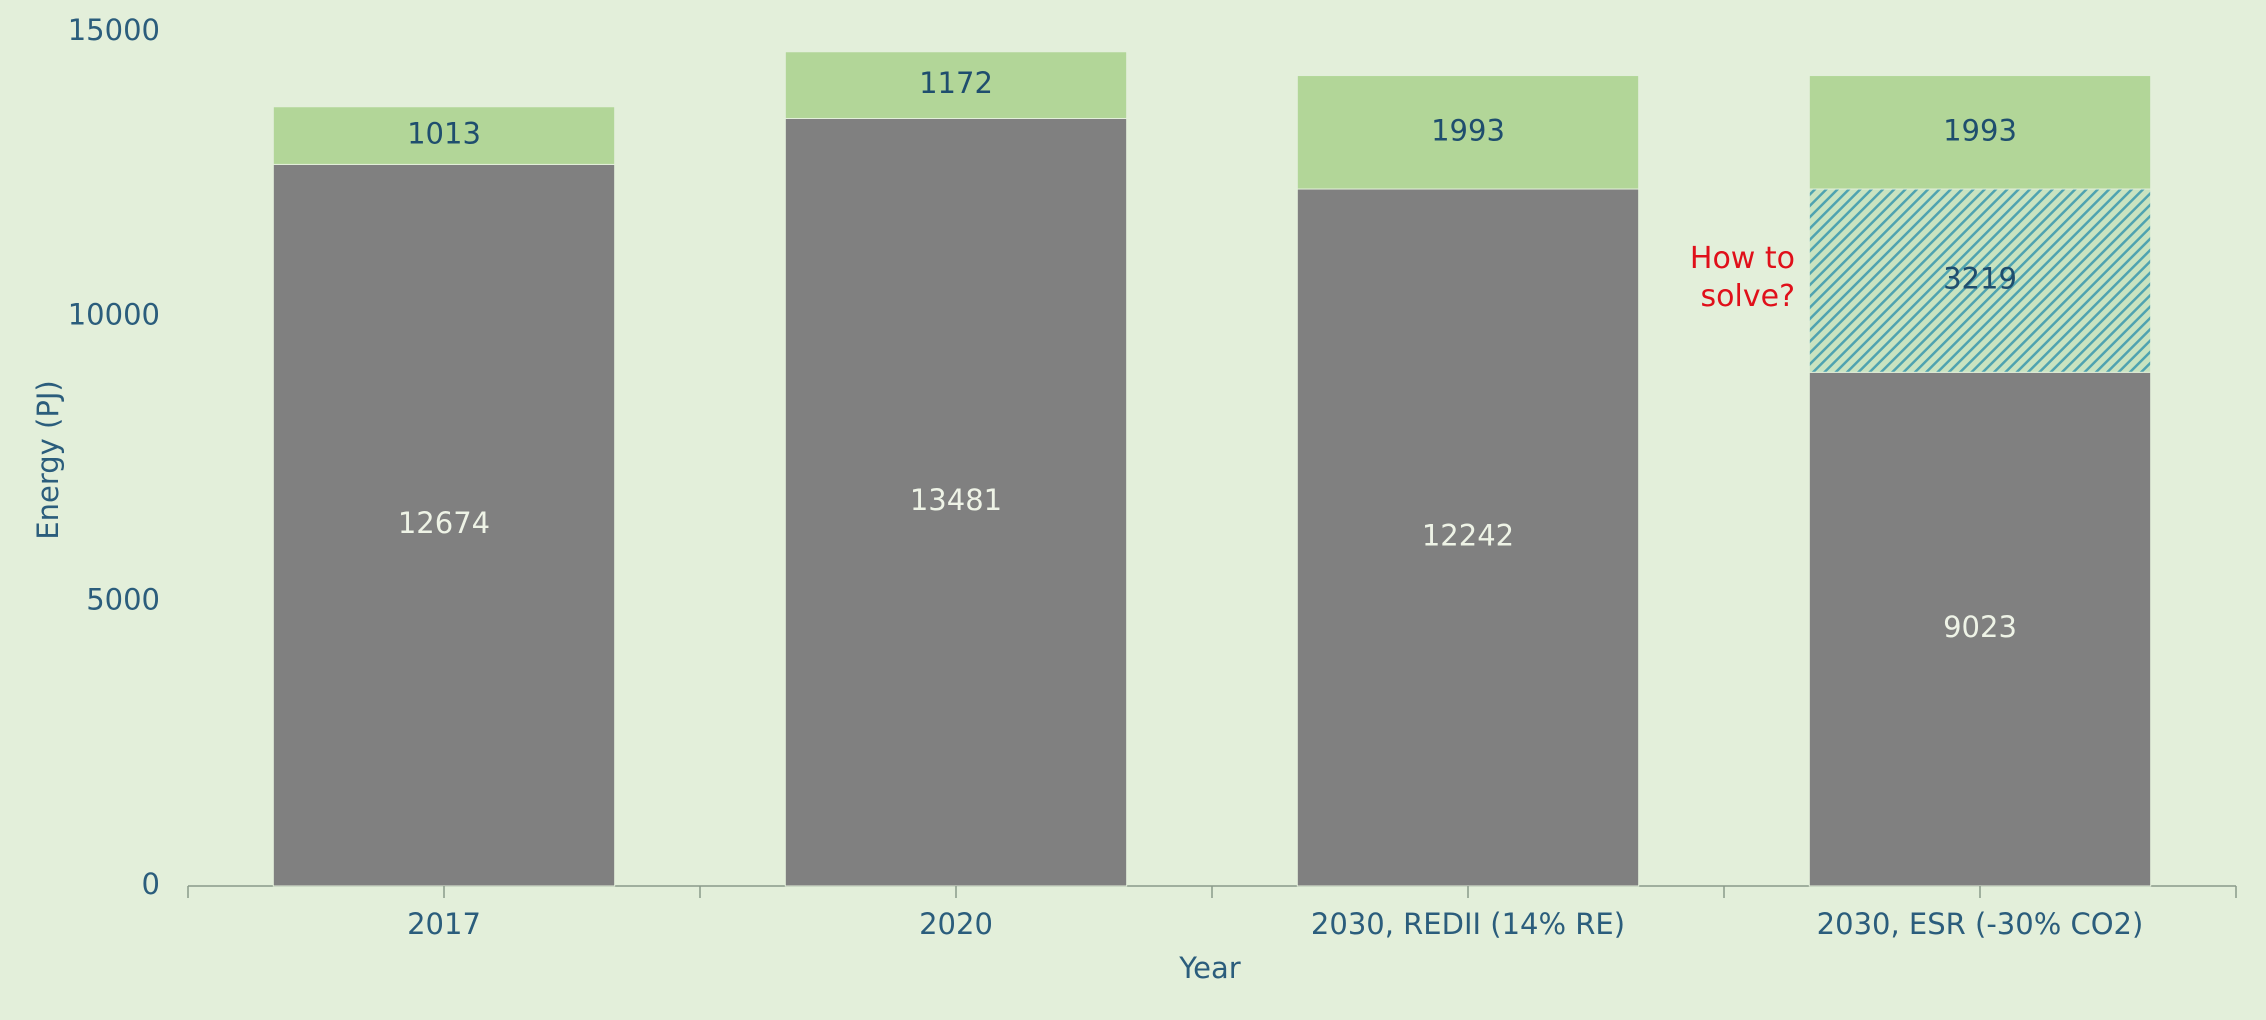  I want to click on data-label: 3219, so click(1980, 279).